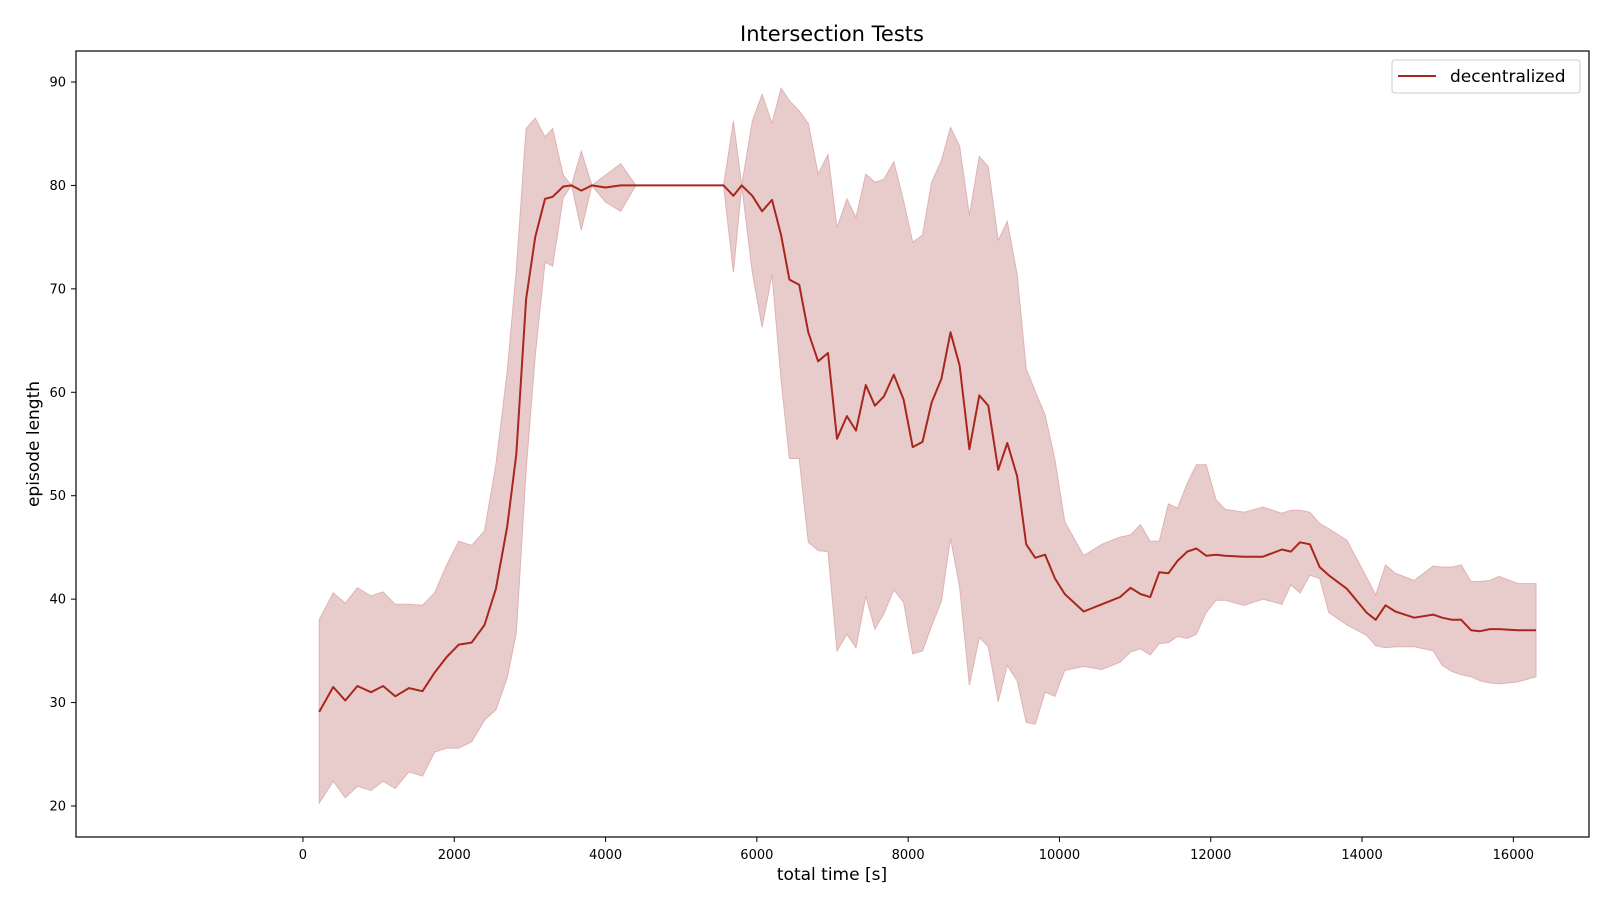 The height and width of the screenshot is (900, 1600). What do you see at coordinates (908, 855) in the screenshot?
I see `x-tick-label: 8000` at bounding box center [908, 855].